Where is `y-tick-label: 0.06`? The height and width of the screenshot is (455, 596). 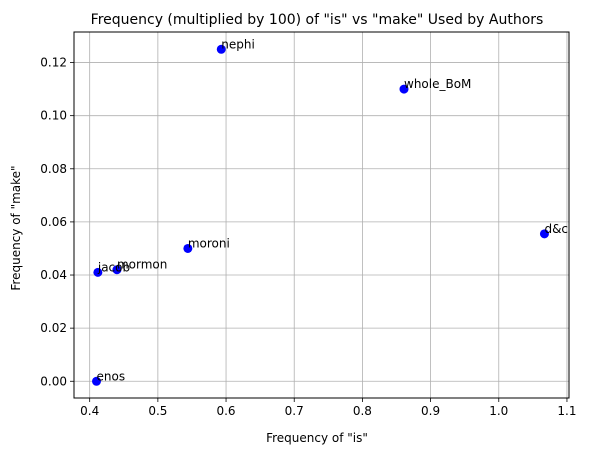 y-tick-label: 0.06 is located at coordinates (53, 222).